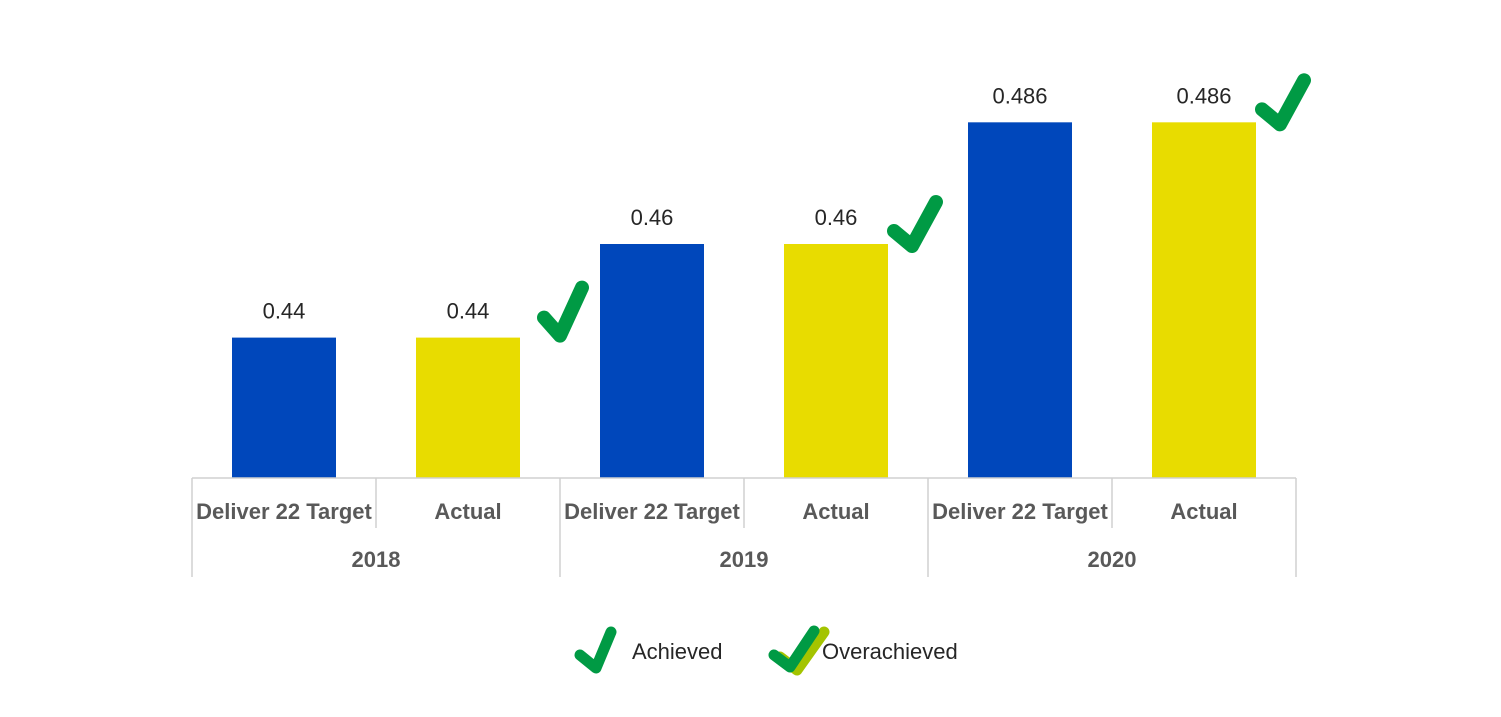 The width and height of the screenshot is (1501, 717). I want to click on group-label: 2018, so click(376, 559).